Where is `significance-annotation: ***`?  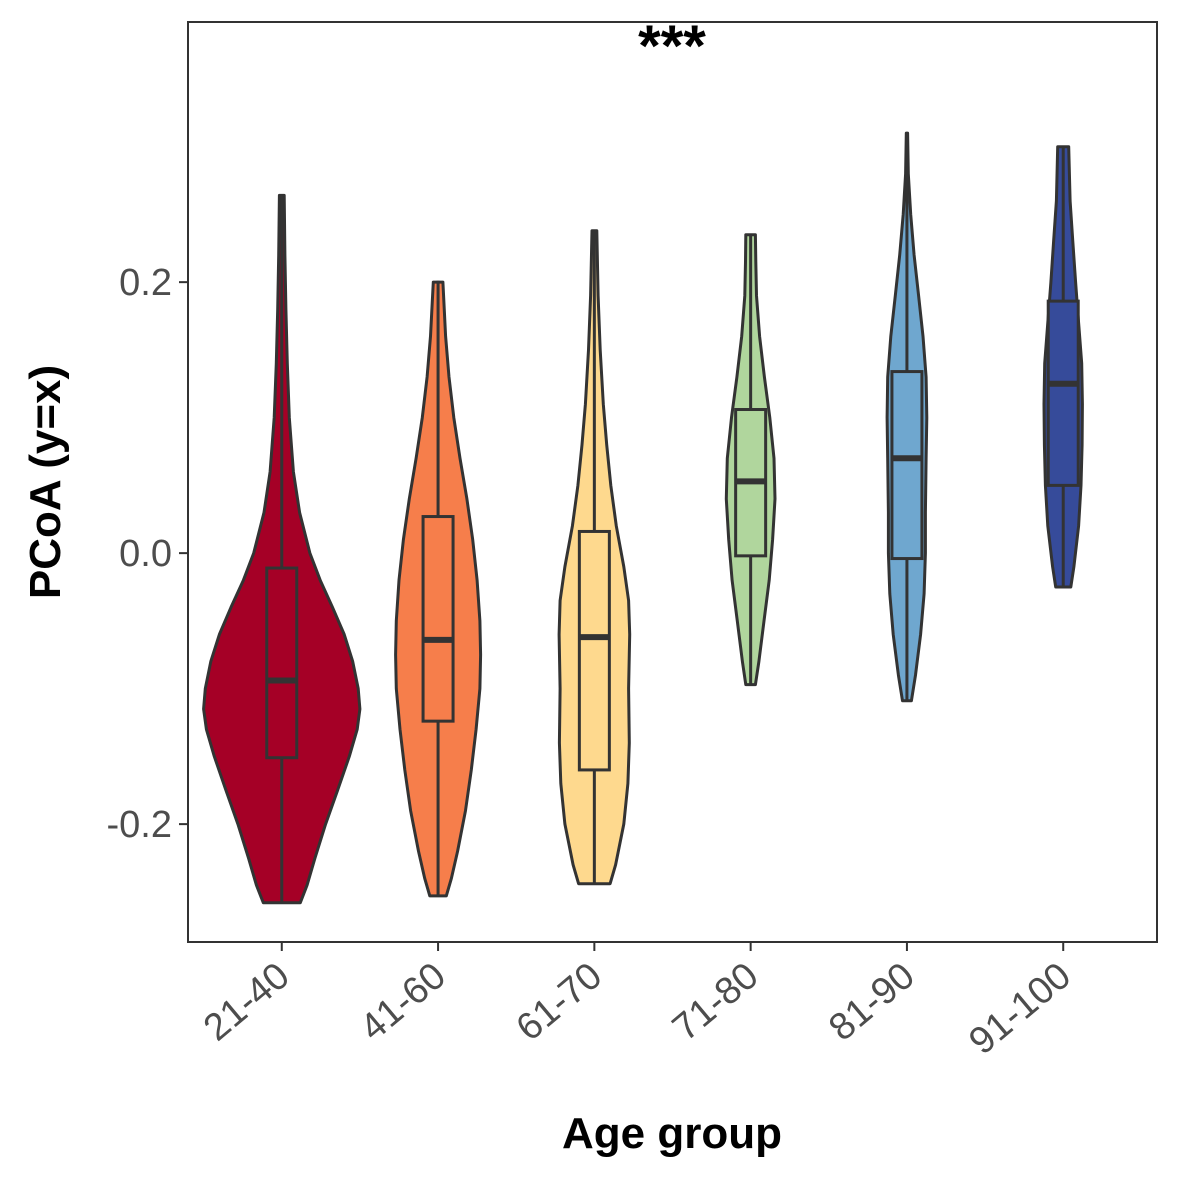
significance-annotation: *** is located at coordinates (672, 46).